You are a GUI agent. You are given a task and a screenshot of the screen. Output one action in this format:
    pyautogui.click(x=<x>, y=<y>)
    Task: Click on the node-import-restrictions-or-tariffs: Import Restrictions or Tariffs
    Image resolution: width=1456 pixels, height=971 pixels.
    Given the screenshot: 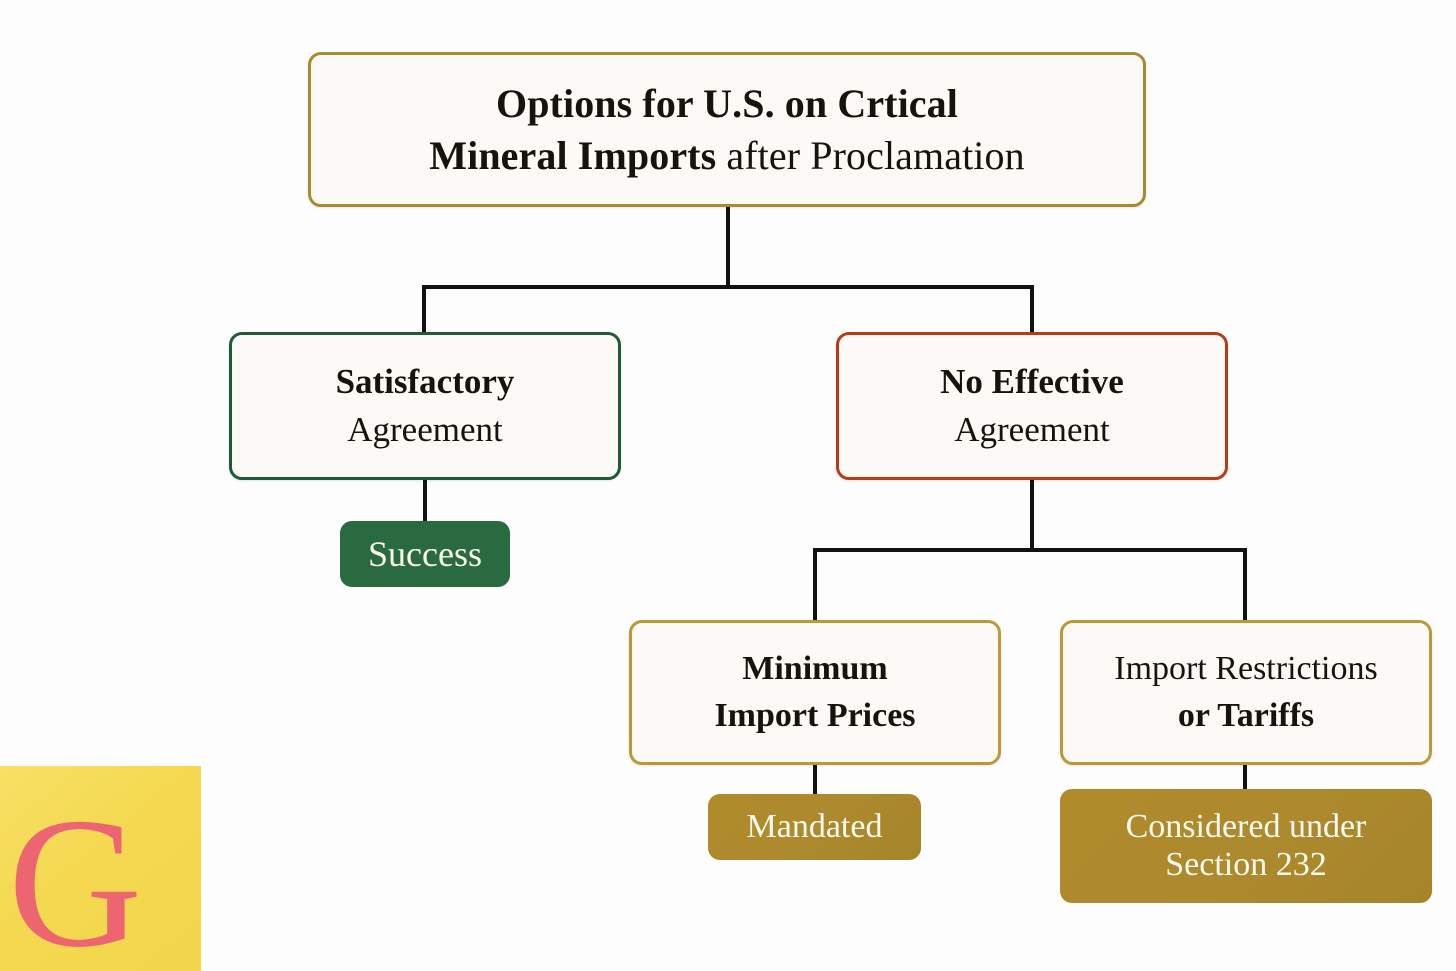 What is the action you would take?
    pyautogui.click(x=1246, y=692)
    